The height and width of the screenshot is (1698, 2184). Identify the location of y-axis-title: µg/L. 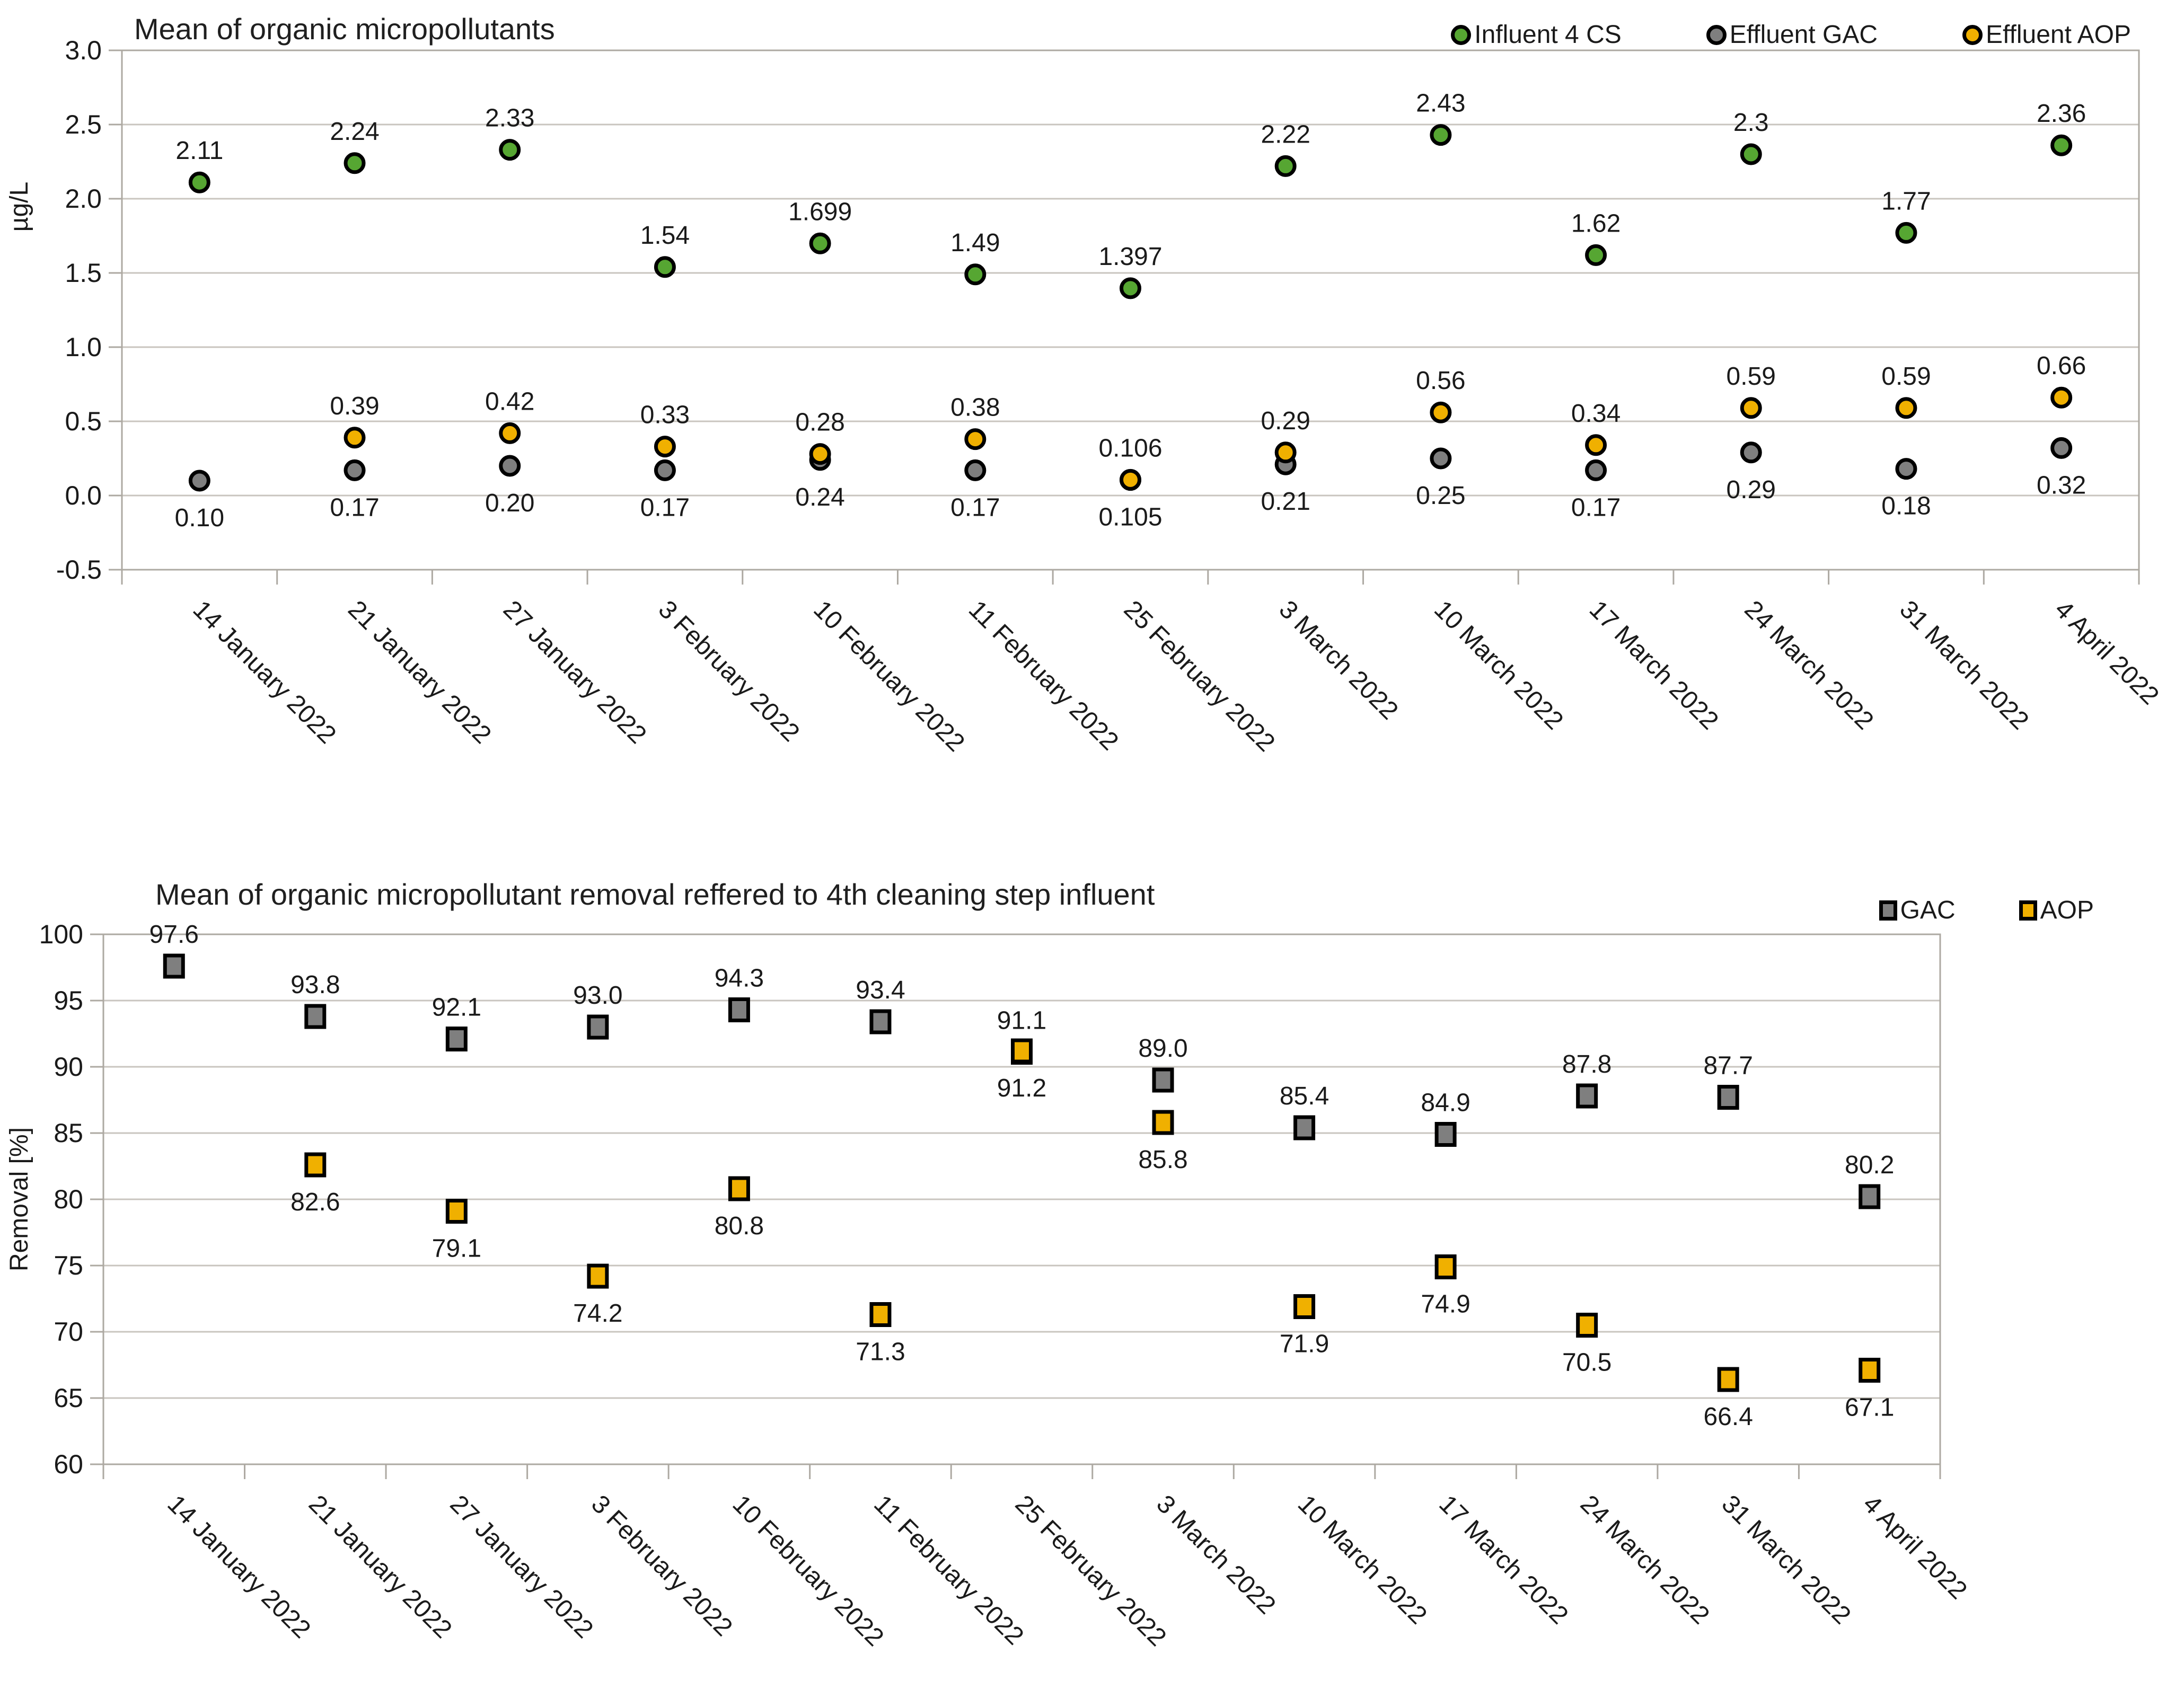
(19, 207).